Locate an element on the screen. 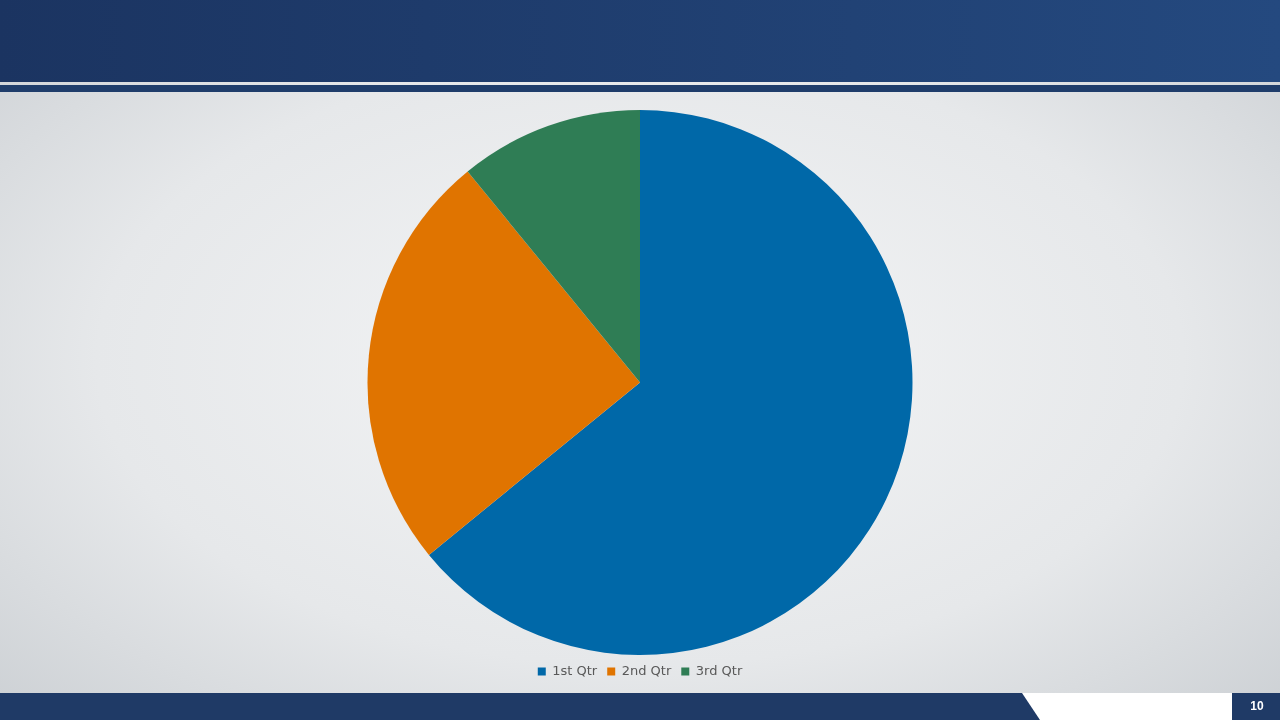 Image resolution: width=1280 pixels, height=720 pixels. legend-label: 3rd Qtr is located at coordinates (719, 670).